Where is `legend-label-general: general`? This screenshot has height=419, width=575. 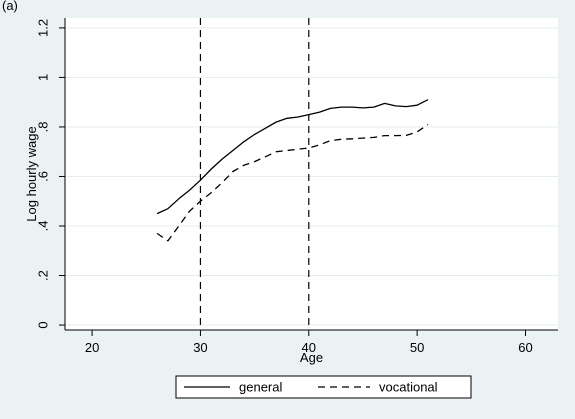
legend-label-general: general is located at coordinates (260, 387).